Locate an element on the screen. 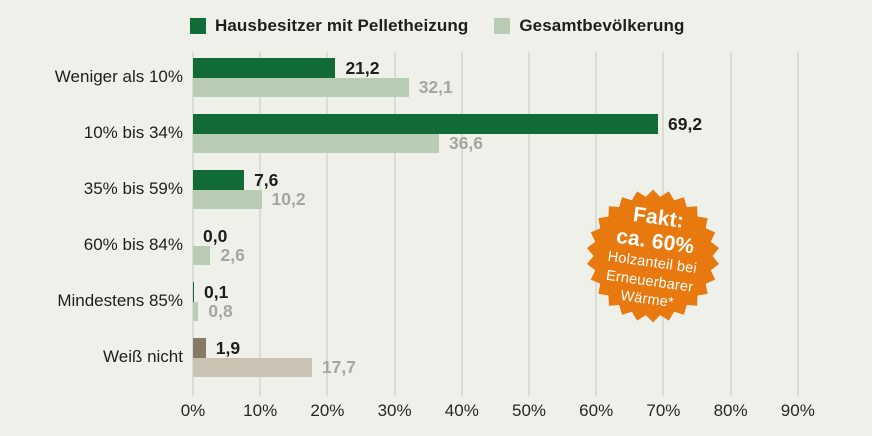 Image resolution: width=872 pixels, height=436 pixels. x-axis-tick-label: 50% is located at coordinates (529, 410).